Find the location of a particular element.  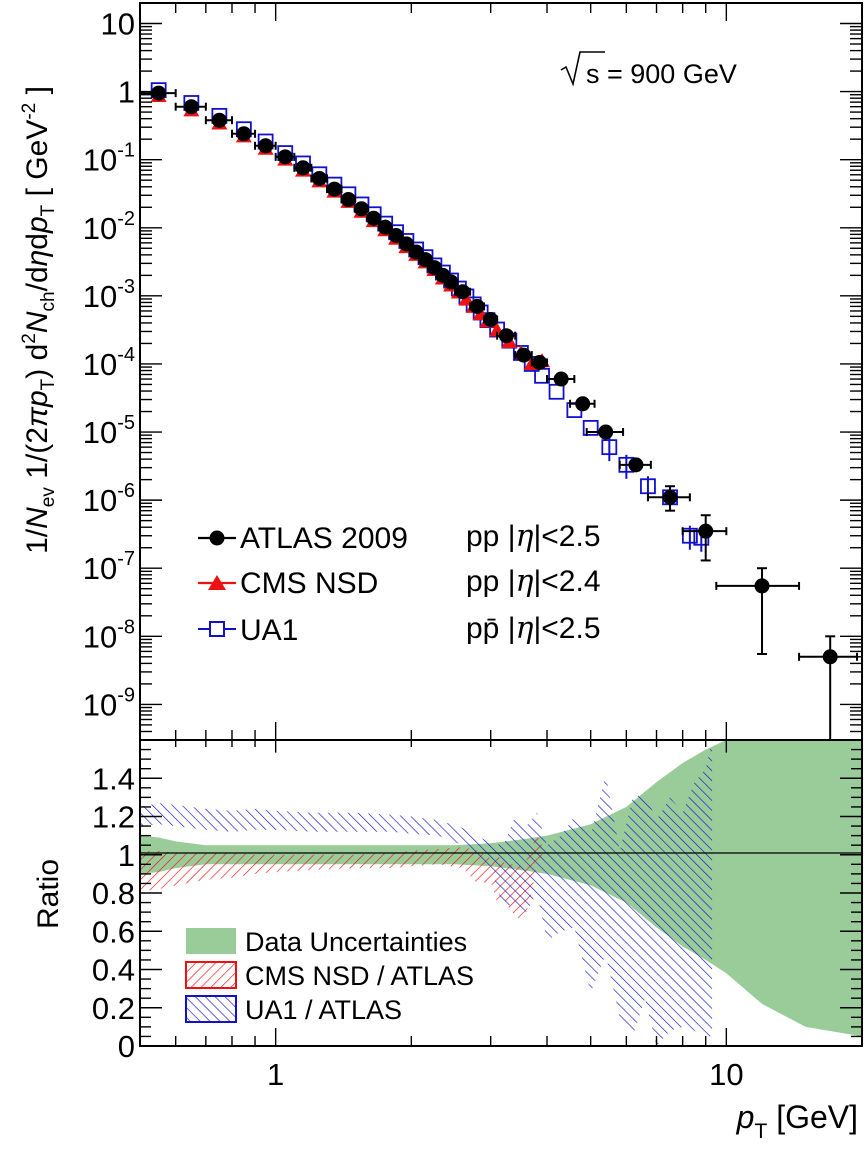

legend-atlas-note: pp |η|<2.5 is located at coordinates (533, 536).